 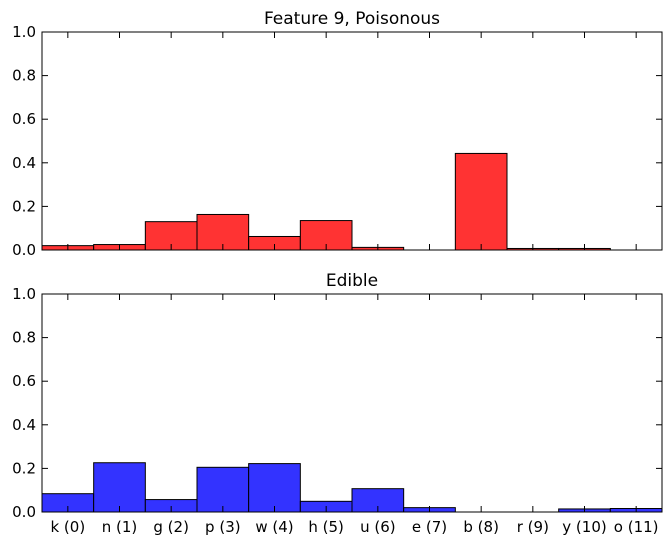 What do you see at coordinates (533, 527) in the screenshot?
I see `x-tick-label-9: r (9)` at bounding box center [533, 527].